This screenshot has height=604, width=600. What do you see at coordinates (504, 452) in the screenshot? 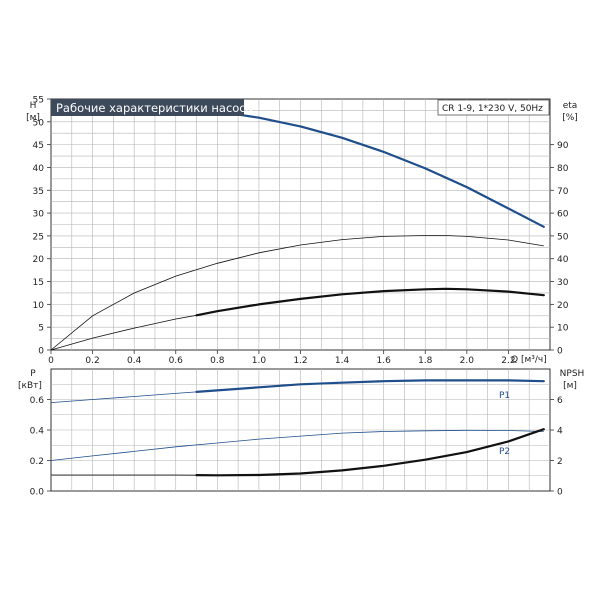
I see `series-label-p2: P2` at bounding box center [504, 452].